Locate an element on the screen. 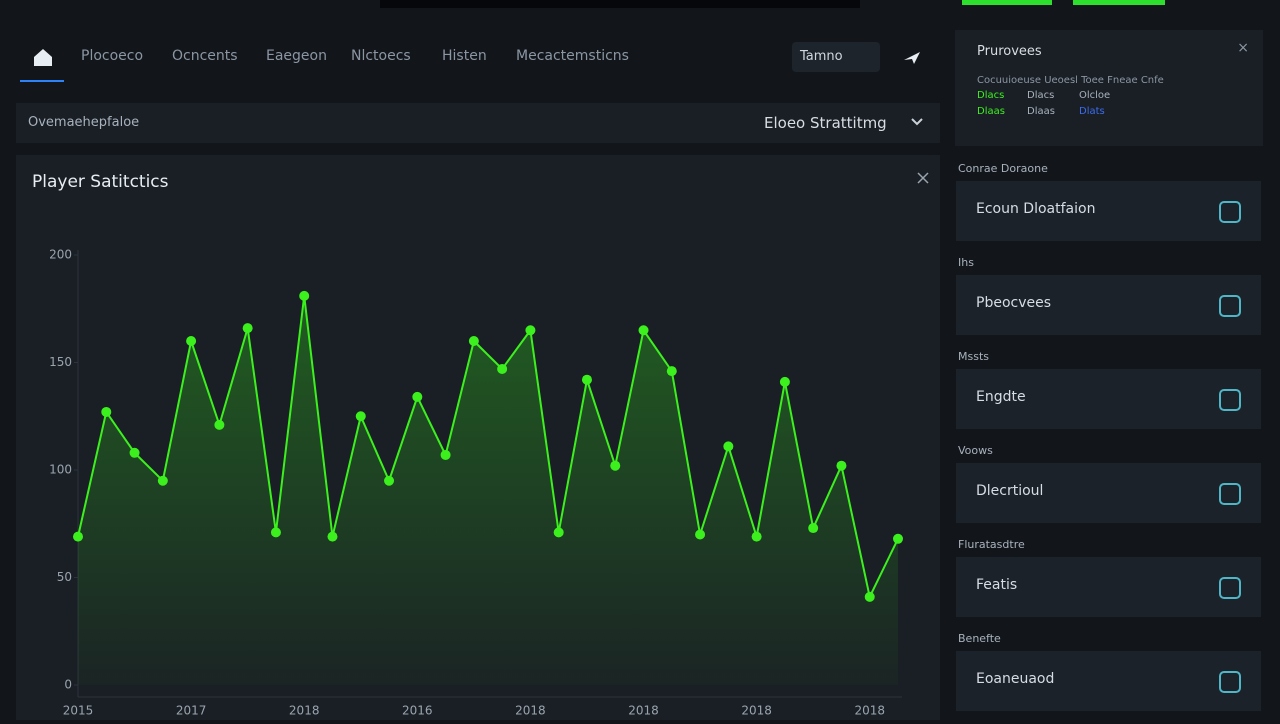  section-label: Voows is located at coordinates (975, 450).